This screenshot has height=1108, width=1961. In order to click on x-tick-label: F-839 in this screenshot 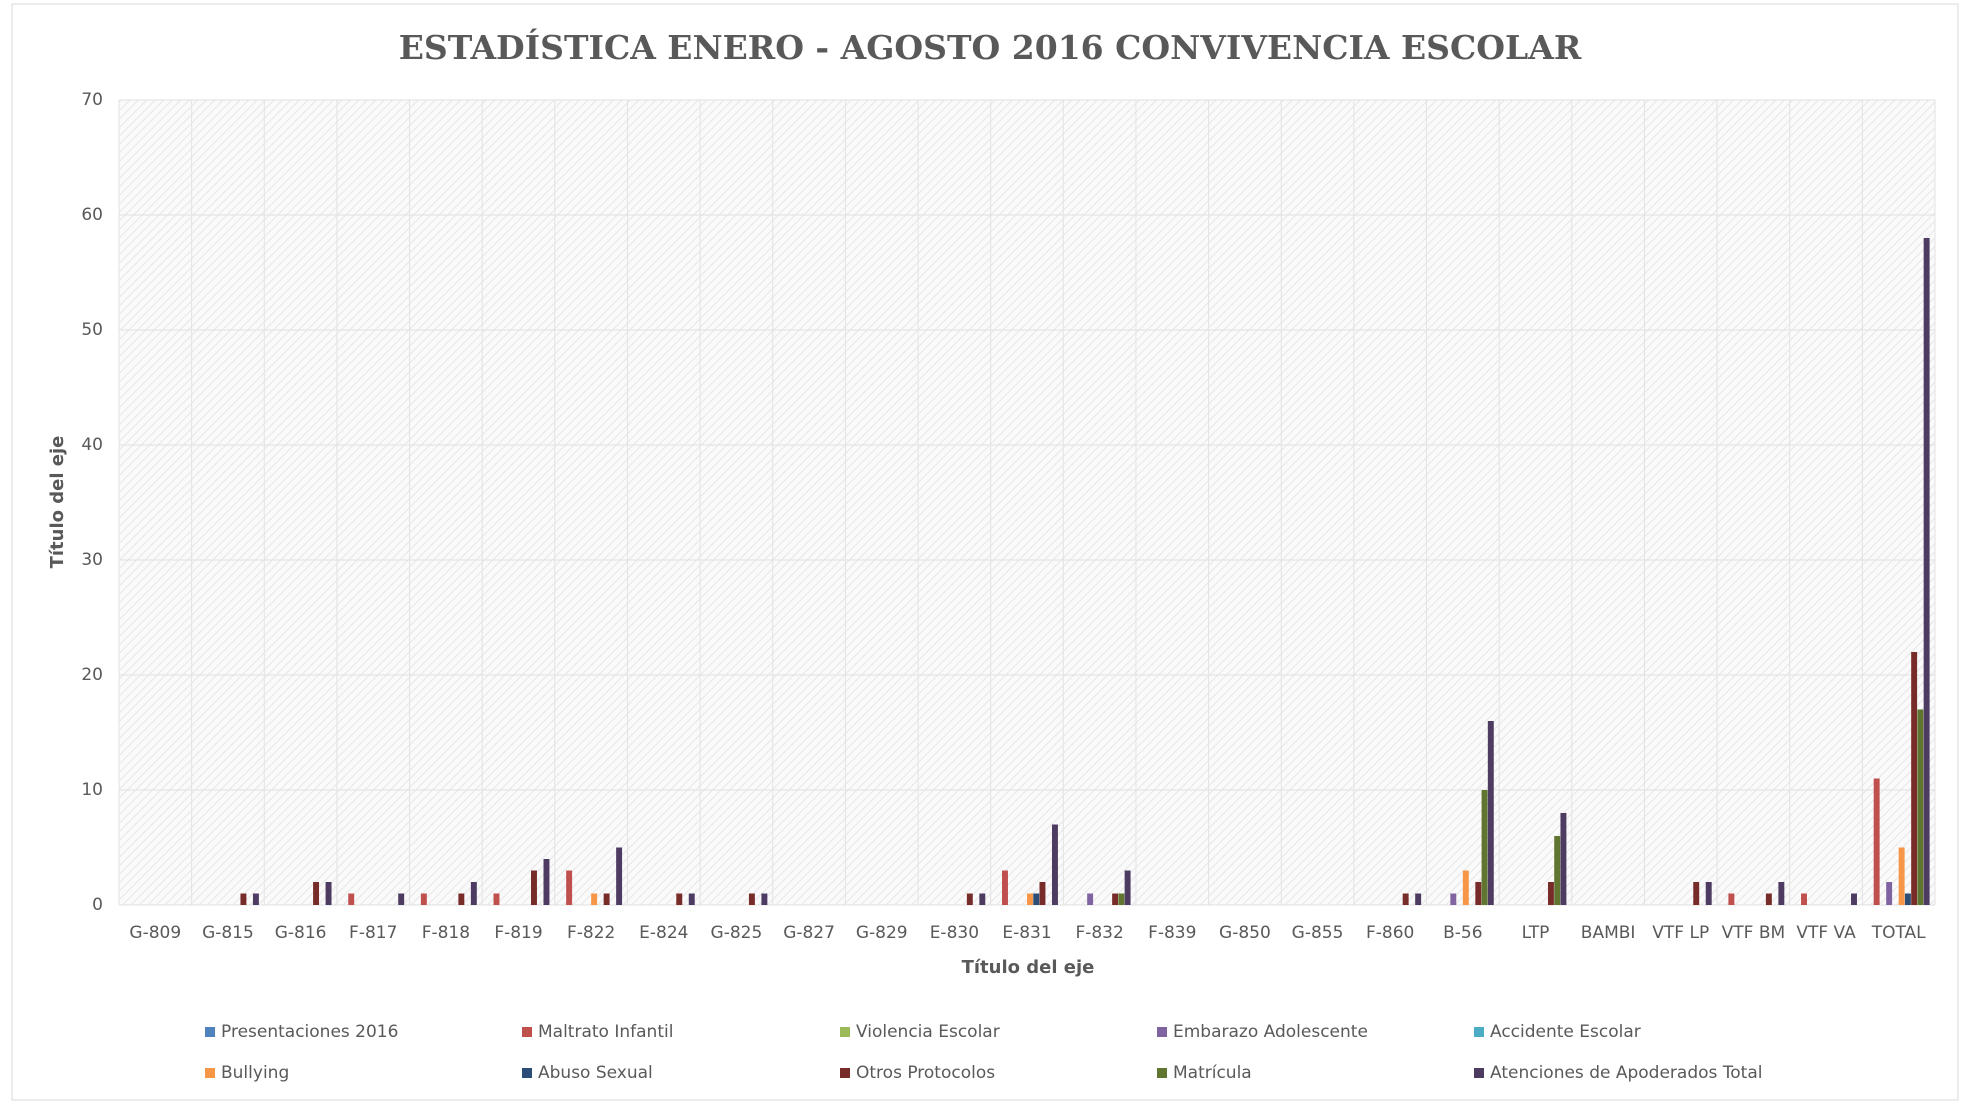, I will do `click(1172, 933)`.